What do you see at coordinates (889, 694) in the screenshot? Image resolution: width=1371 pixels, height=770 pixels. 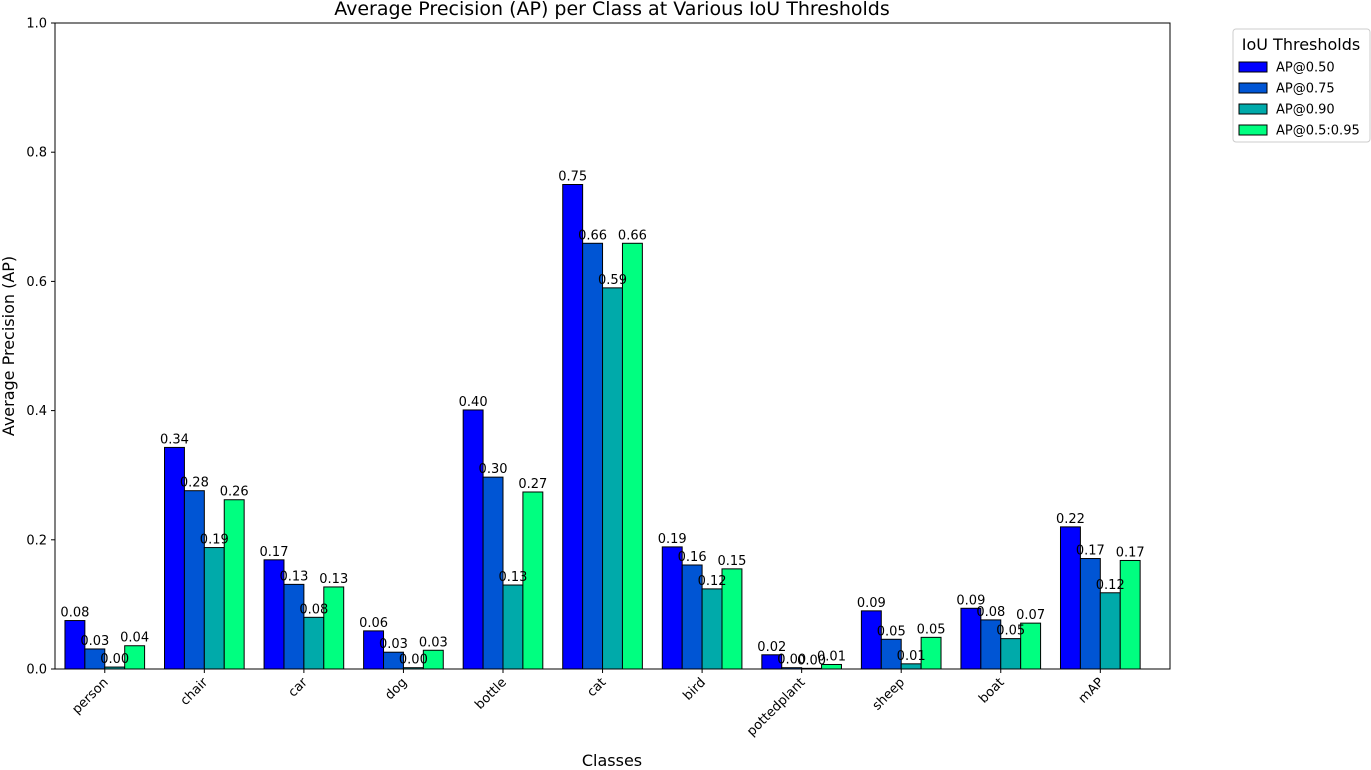 I see `x-tick-label-sheep: sheep` at bounding box center [889, 694].